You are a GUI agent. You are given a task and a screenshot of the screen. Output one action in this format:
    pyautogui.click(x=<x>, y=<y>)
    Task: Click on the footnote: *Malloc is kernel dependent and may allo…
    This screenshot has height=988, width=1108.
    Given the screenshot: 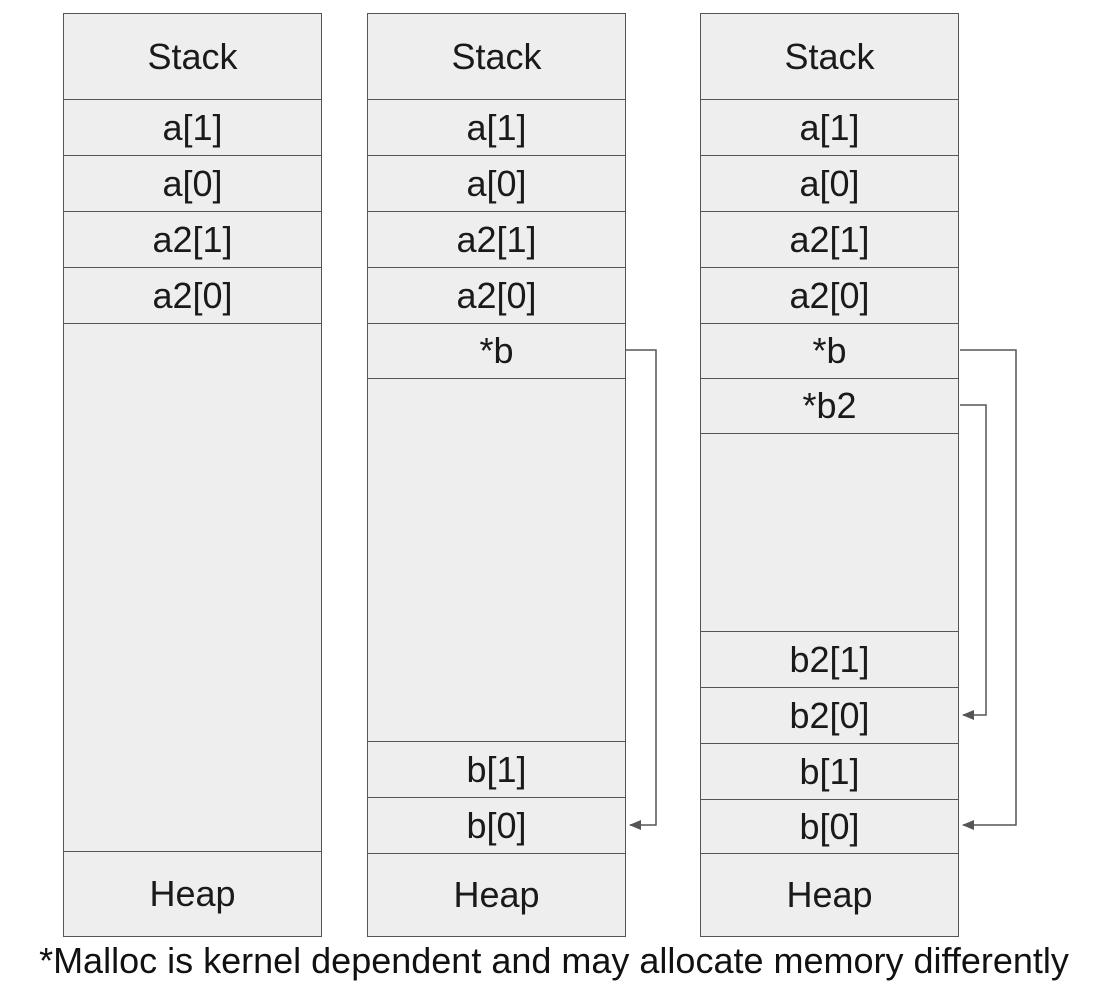 What is the action you would take?
    pyautogui.click(x=554, y=960)
    